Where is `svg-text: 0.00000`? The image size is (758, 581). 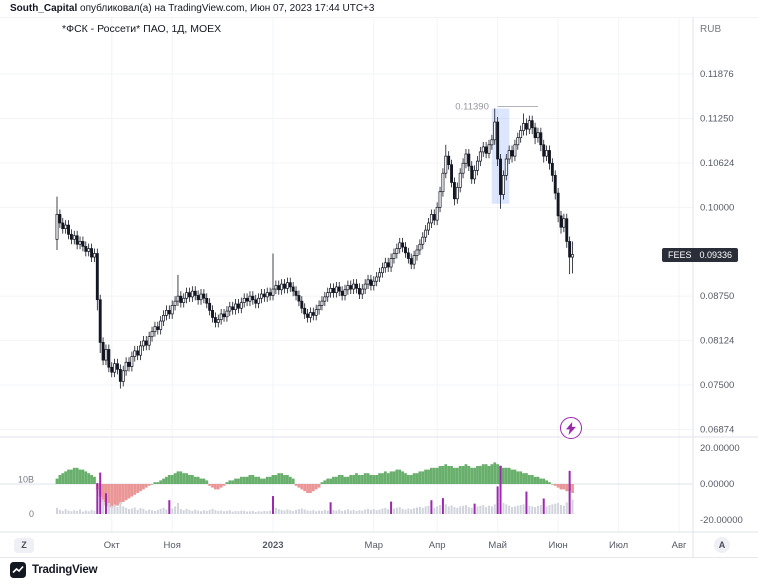
svg-text: 0.00000 is located at coordinates (717, 484).